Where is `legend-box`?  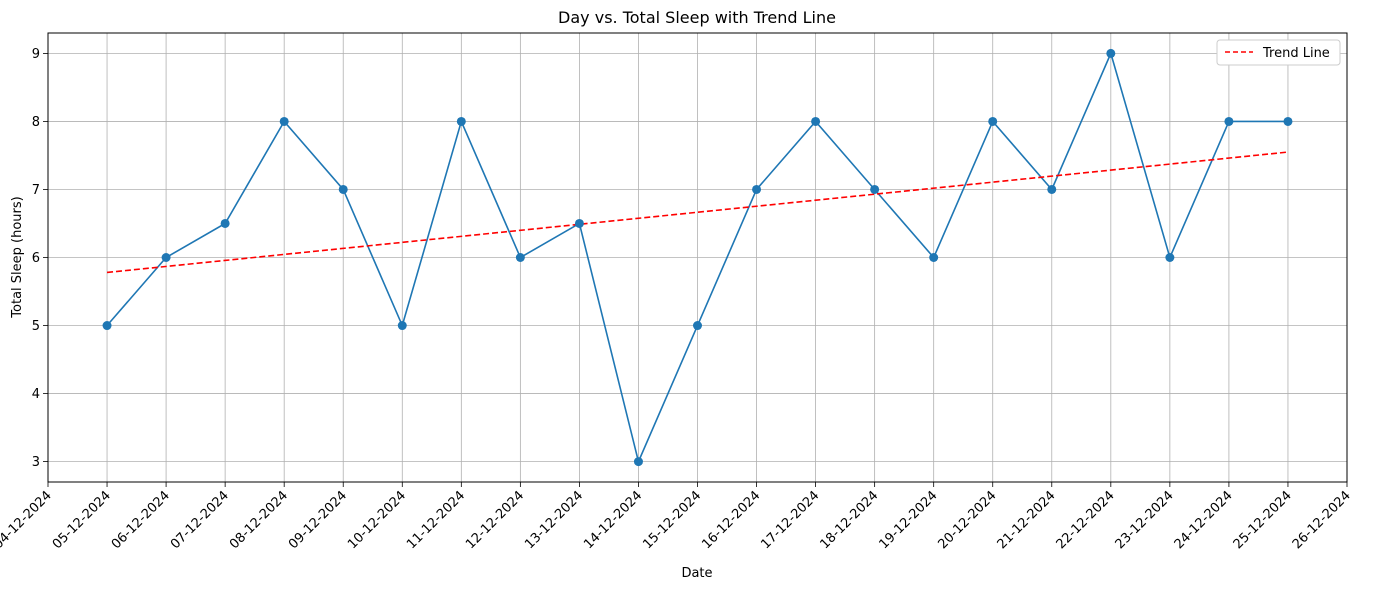 legend-box is located at coordinates (1278, 52).